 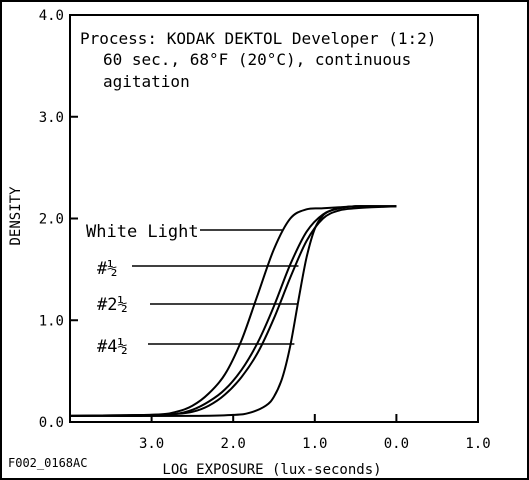 I want to click on process-annotation-line-2: 60 sec., 68°F (20°C), continuous, so click(x=257, y=59).